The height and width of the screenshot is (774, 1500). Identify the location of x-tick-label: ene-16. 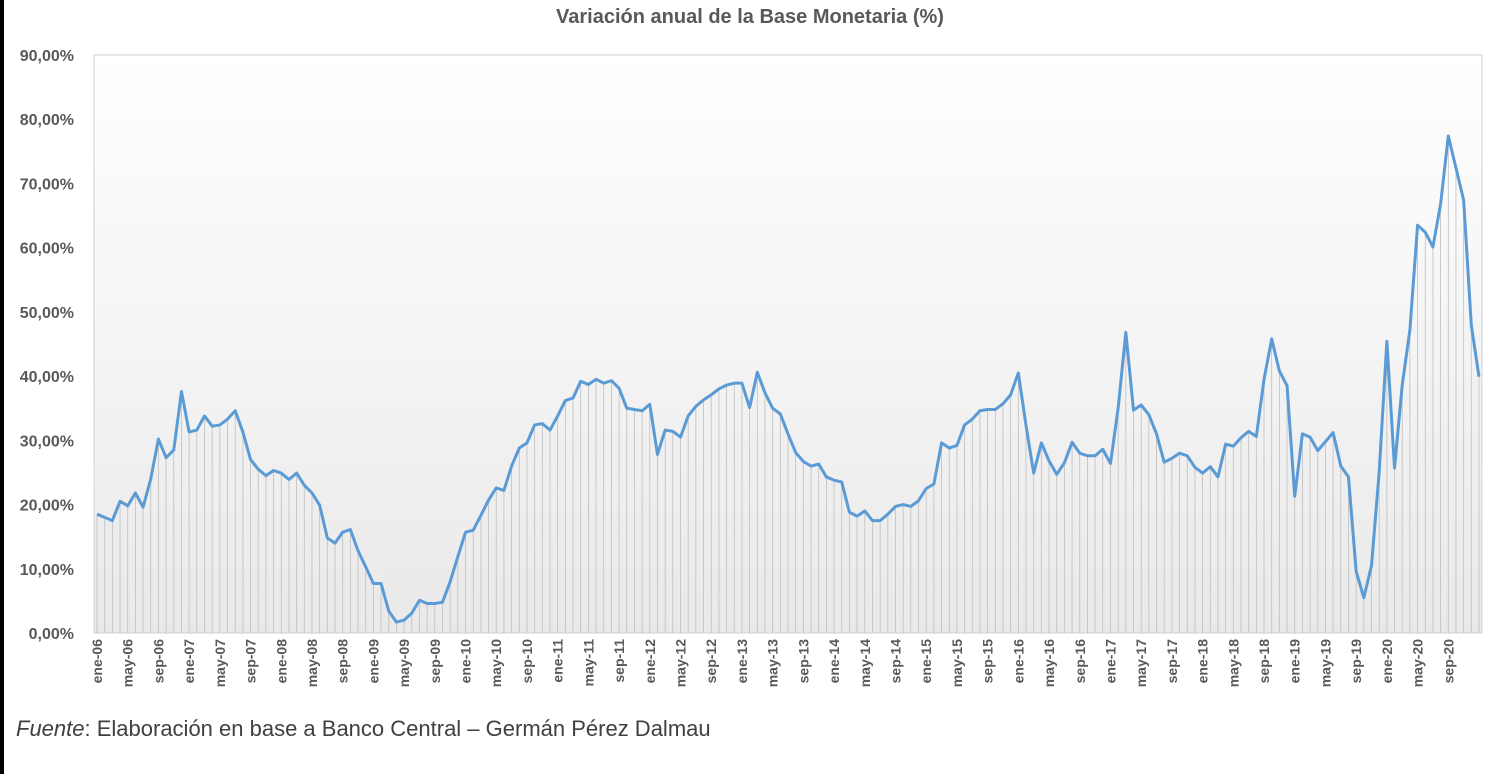
(1018, 661).